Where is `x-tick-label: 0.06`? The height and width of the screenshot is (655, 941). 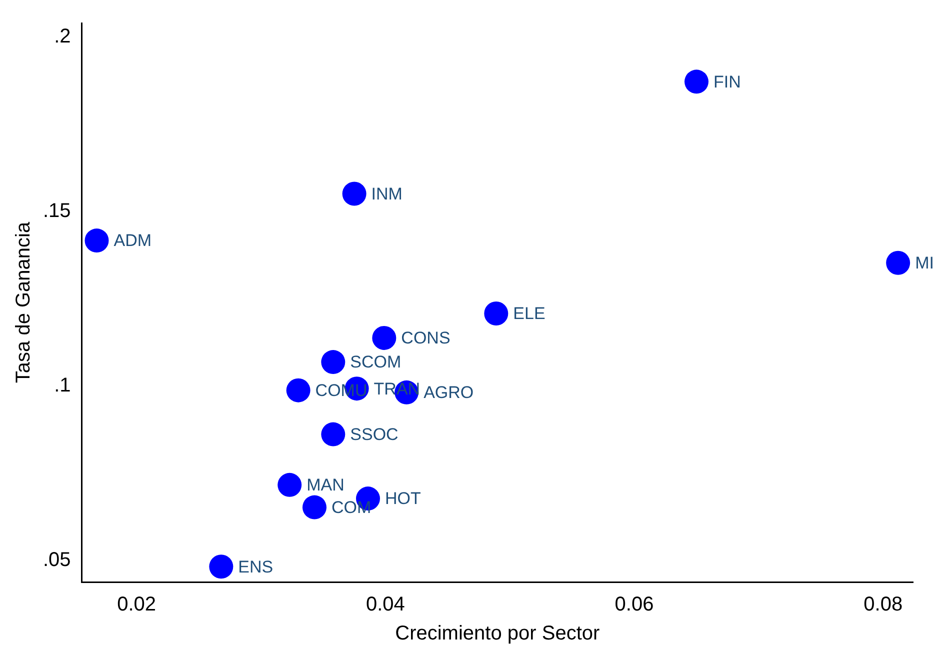 x-tick-label: 0.06 is located at coordinates (634, 605).